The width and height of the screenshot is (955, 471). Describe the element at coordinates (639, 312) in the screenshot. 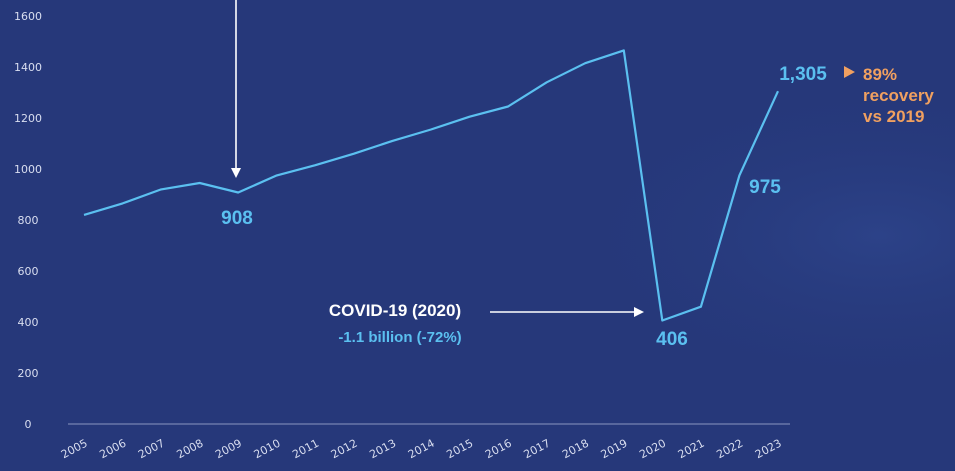

I see `covid-arrow-head` at that location.